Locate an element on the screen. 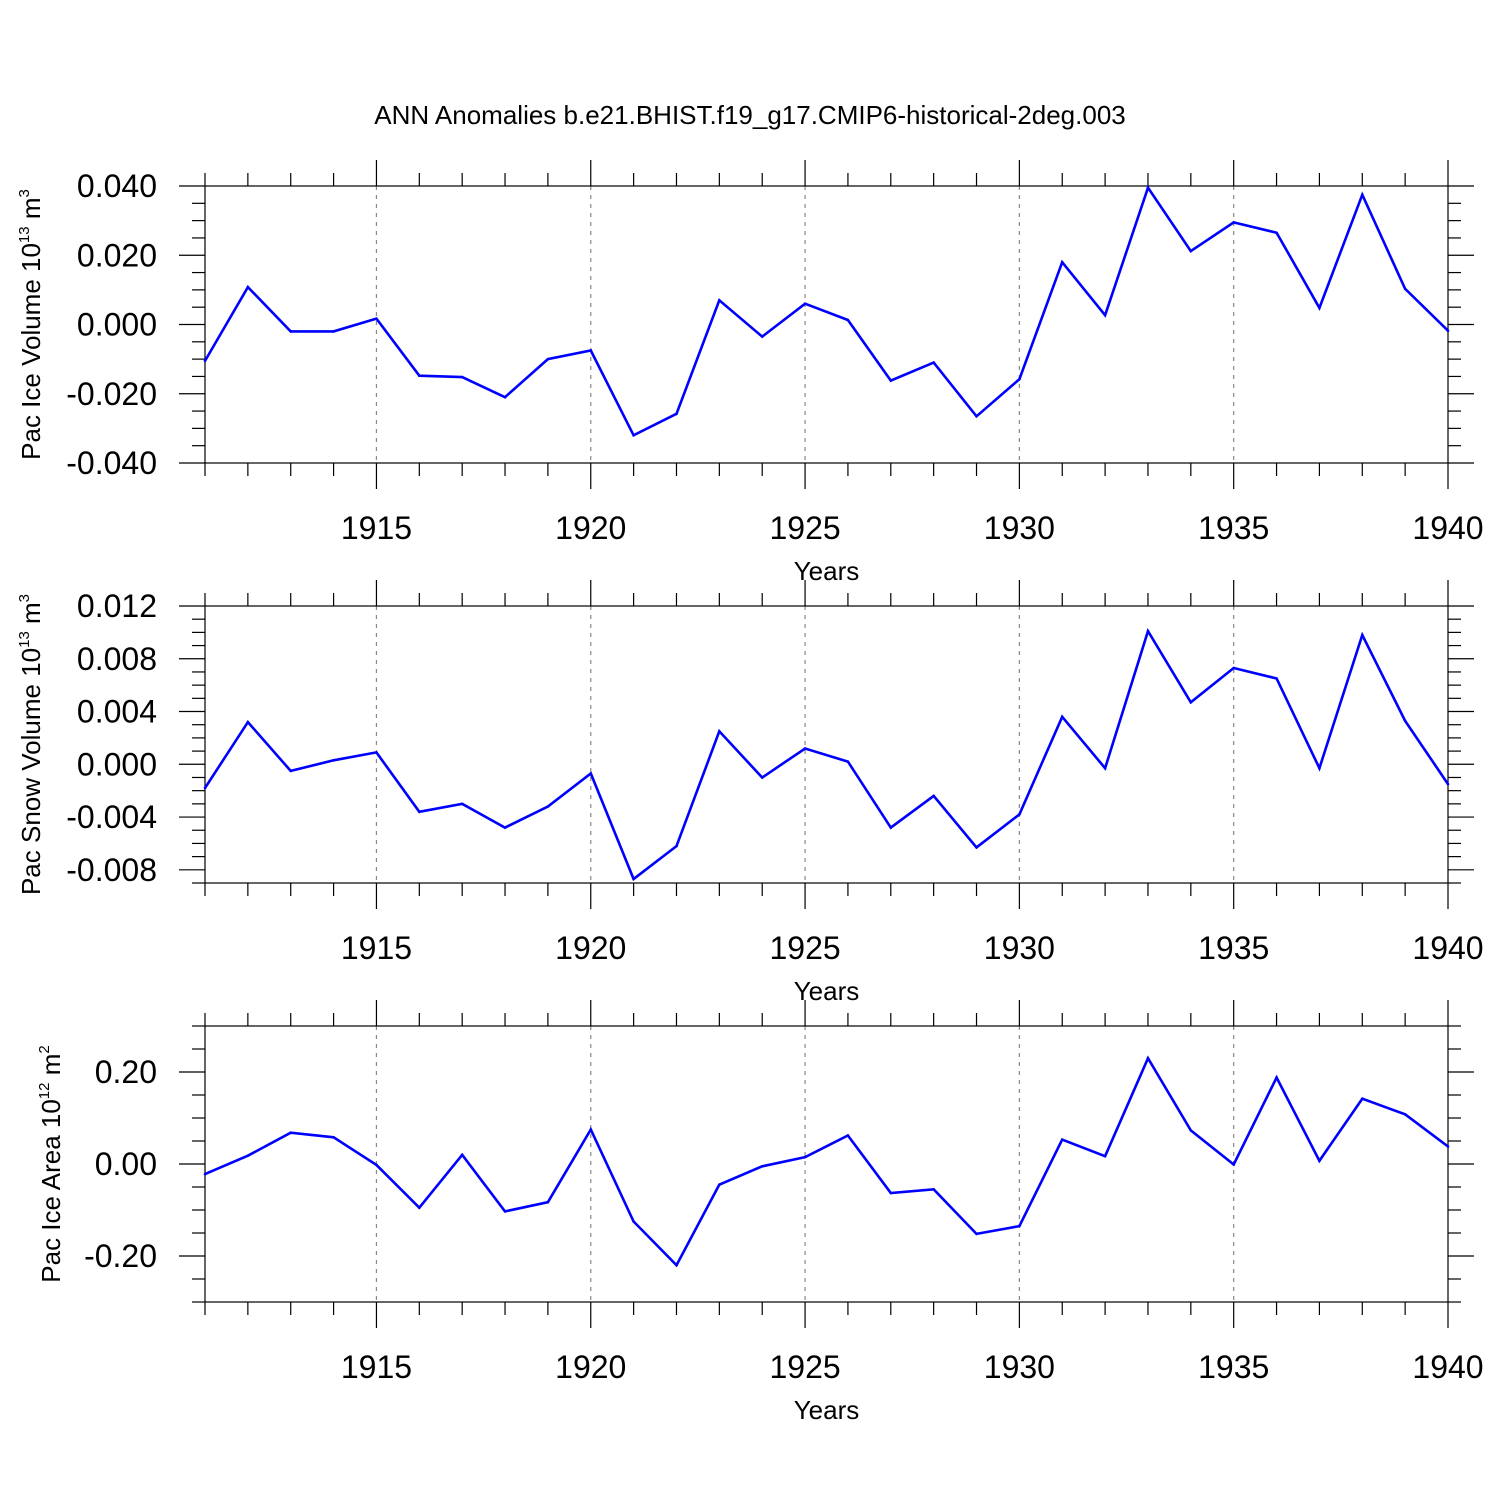  snow-volume-x-tick-label: 1935 is located at coordinates (1233, 948).